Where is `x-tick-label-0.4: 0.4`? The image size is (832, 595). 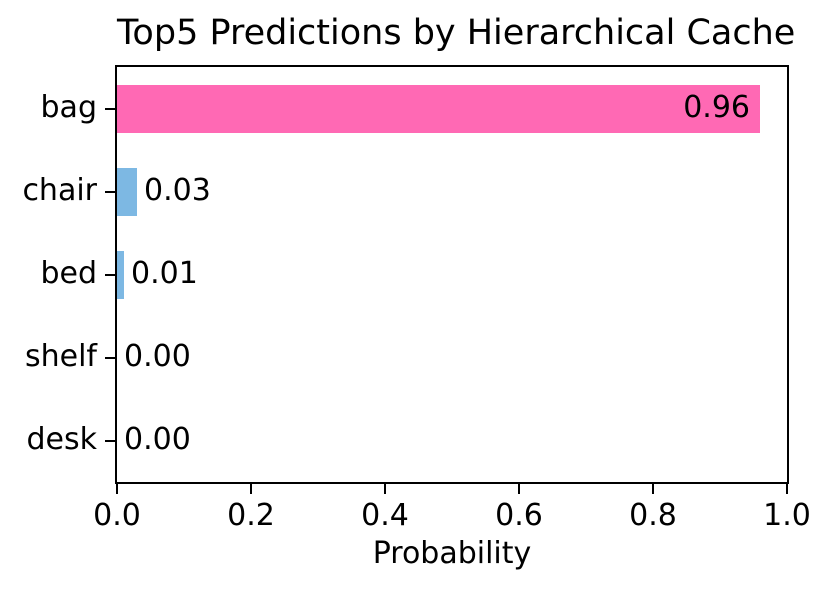
x-tick-label-0.4: 0.4 is located at coordinates (385, 515).